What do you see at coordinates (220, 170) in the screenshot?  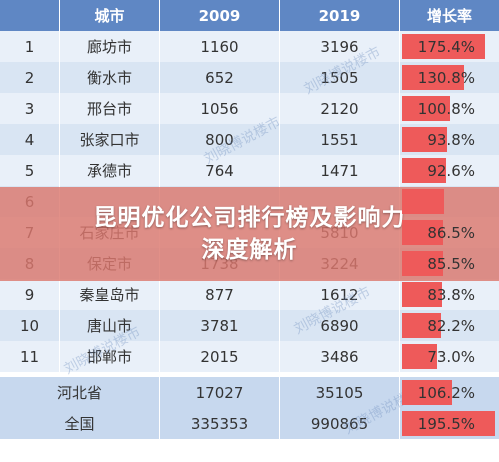 I see `row-2009: 764` at bounding box center [220, 170].